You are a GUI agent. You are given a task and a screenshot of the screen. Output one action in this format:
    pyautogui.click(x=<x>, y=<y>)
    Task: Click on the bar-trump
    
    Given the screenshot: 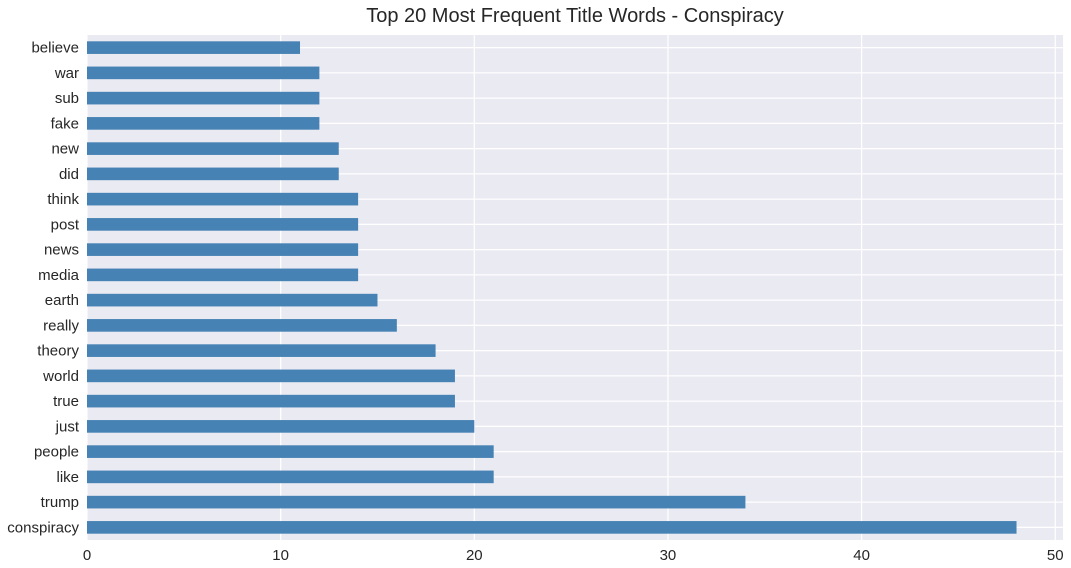 What is the action you would take?
    pyautogui.click(x=416, y=502)
    